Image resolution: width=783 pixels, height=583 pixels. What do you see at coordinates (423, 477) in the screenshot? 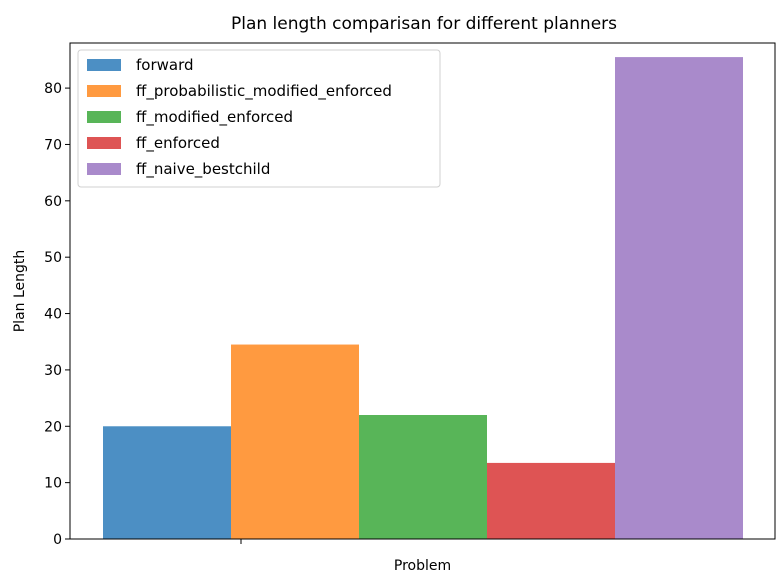
I see `bar-ff-modified-enforced` at bounding box center [423, 477].